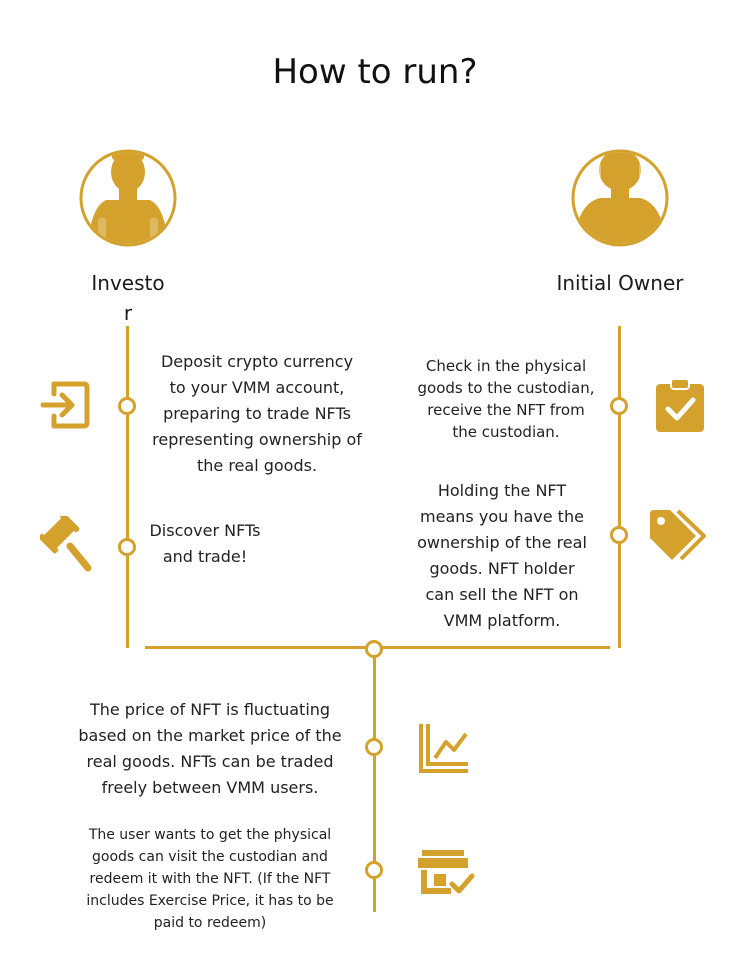 The image size is (750, 980). I want to click on investor-step-2-node, so click(127, 547).